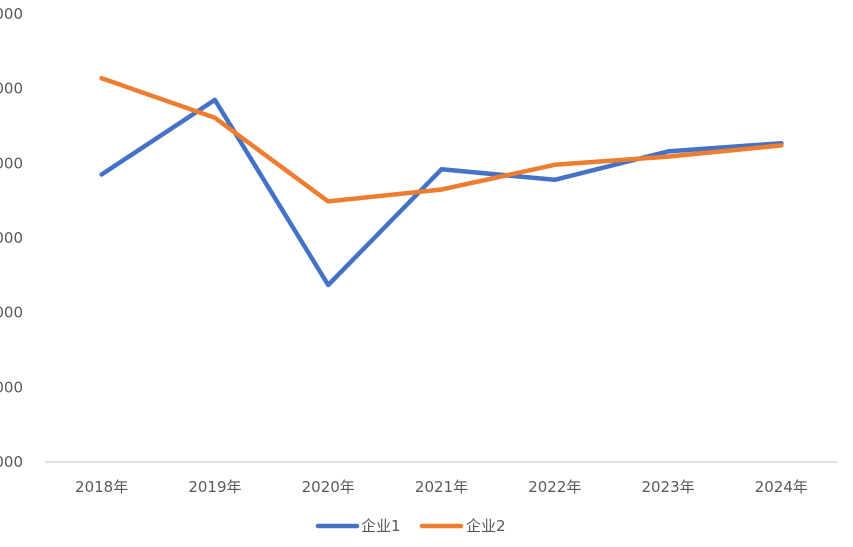 The image size is (853, 547). I want to click on x-tick-label: 2022年, so click(554, 487).